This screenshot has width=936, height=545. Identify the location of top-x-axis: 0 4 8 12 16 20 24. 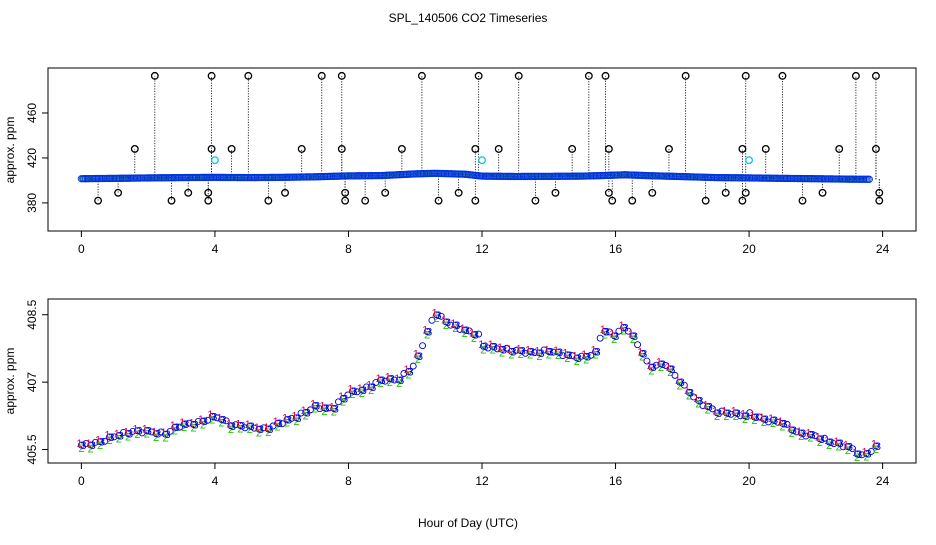
(484, 243).